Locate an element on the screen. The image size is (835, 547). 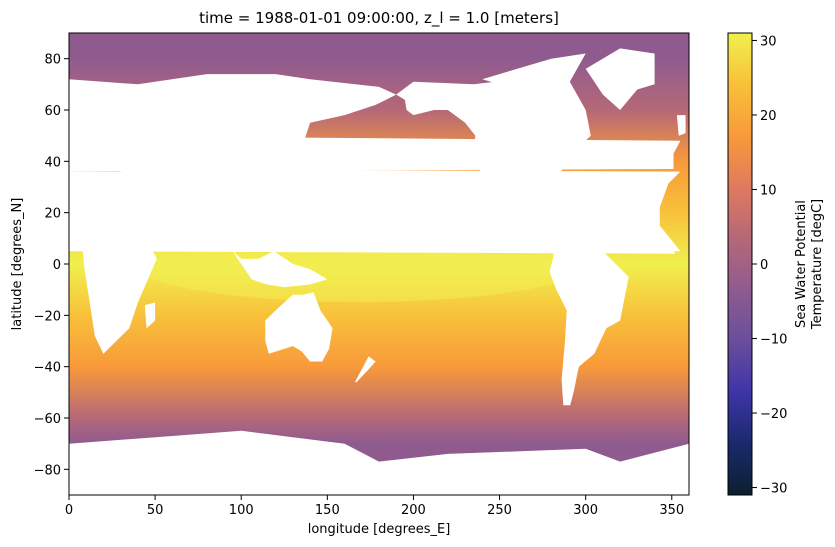
x-tick-label: 0 is located at coordinates (69, 510).